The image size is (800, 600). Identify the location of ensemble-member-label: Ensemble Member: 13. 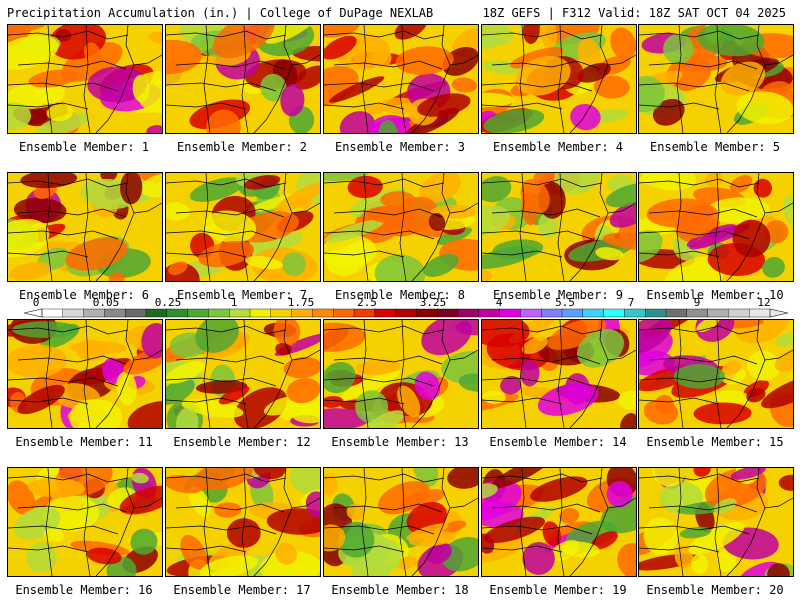
(400, 442).